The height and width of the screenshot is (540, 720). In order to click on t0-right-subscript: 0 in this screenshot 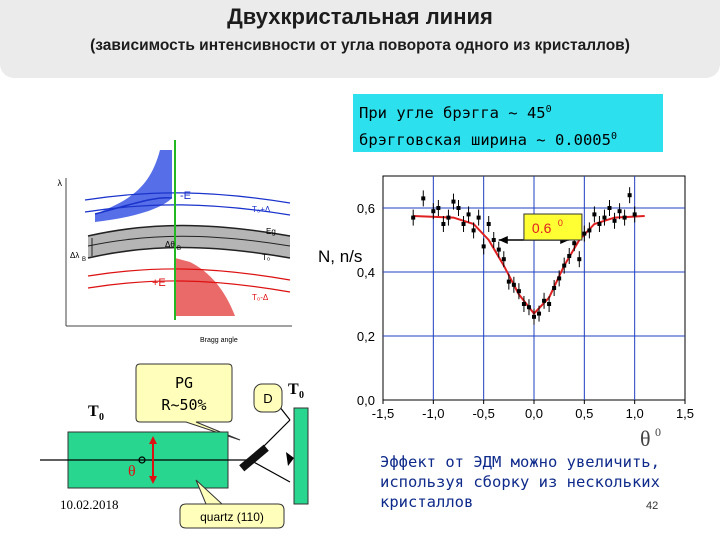, I will do `click(301, 395)`.